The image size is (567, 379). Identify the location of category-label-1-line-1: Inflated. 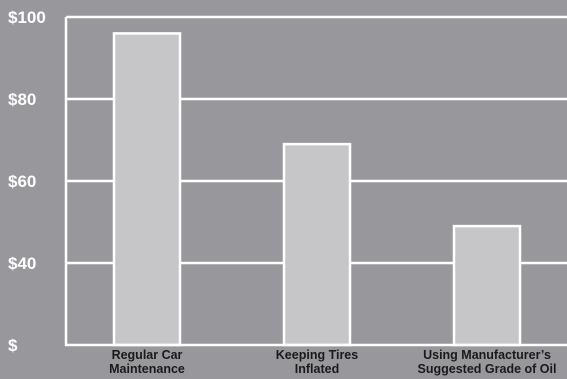
(317, 369).